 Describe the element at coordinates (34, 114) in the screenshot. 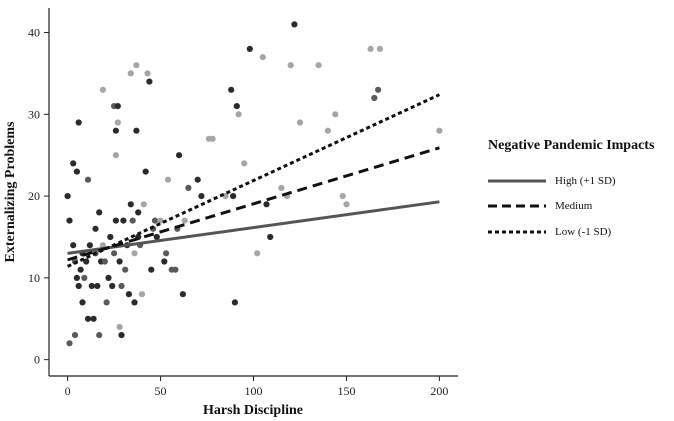

I see `y-tick-label-30: 30` at that location.